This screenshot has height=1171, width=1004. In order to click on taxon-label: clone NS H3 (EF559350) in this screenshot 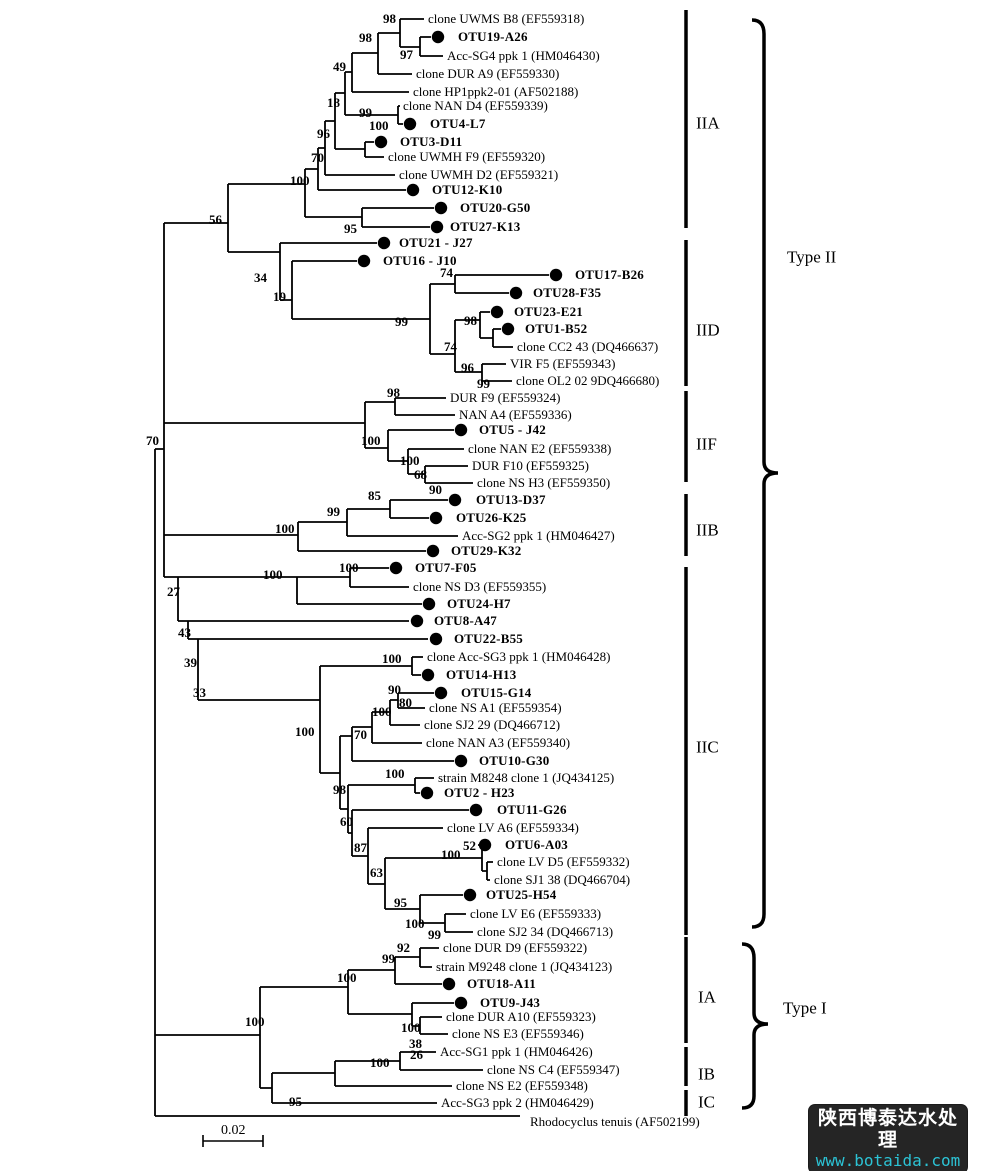, I will do `click(544, 482)`.